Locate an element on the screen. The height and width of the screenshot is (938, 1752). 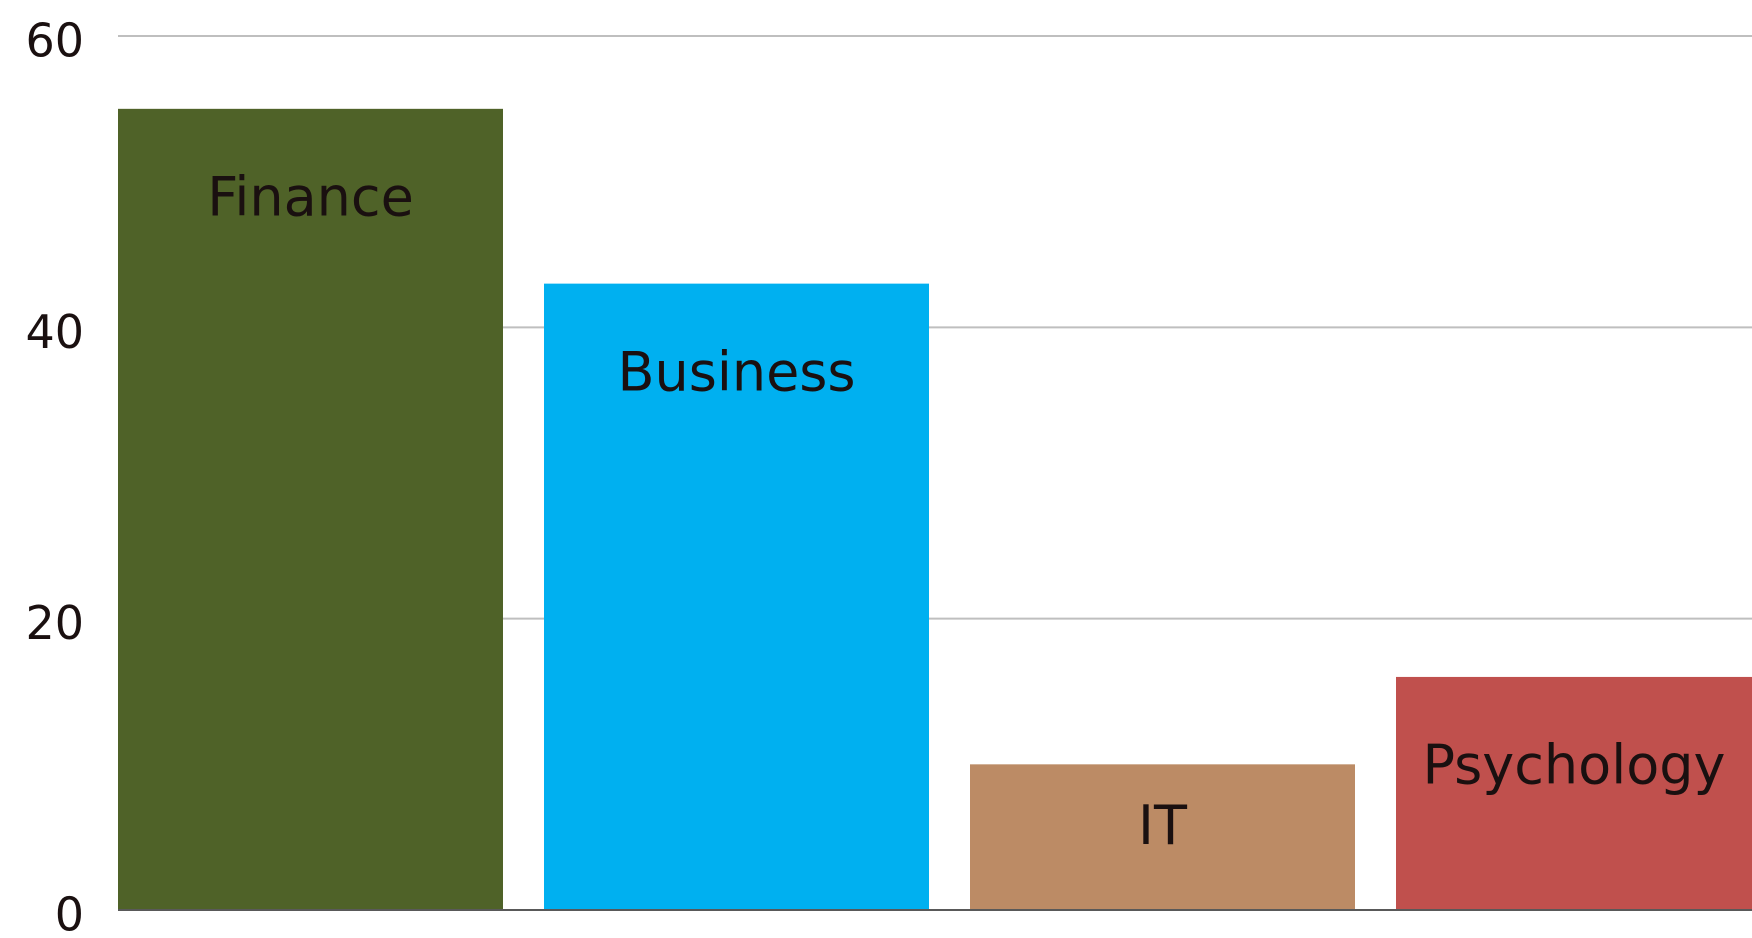
bar-category-label: Psychology is located at coordinates (1574, 765).